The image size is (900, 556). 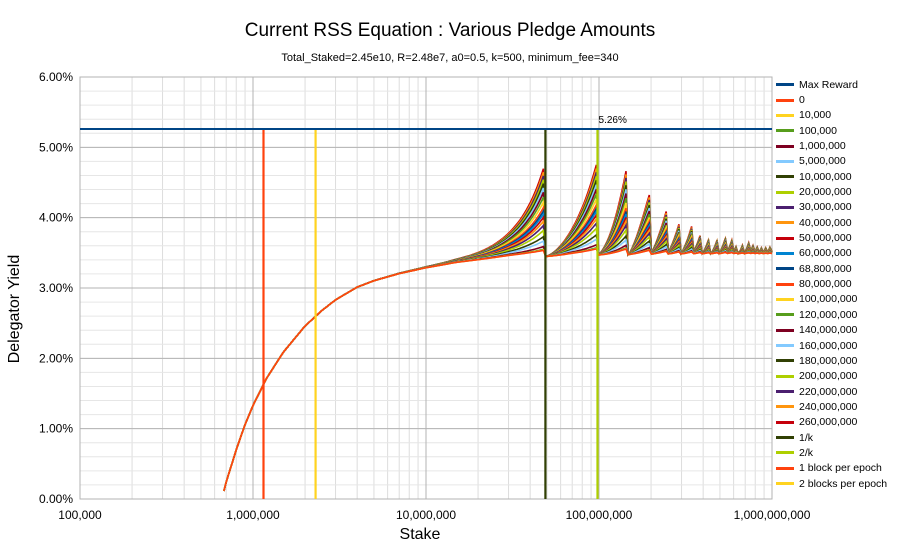 What do you see at coordinates (828, 345) in the screenshot?
I see `legend-label: 160,000,000` at bounding box center [828, 345].